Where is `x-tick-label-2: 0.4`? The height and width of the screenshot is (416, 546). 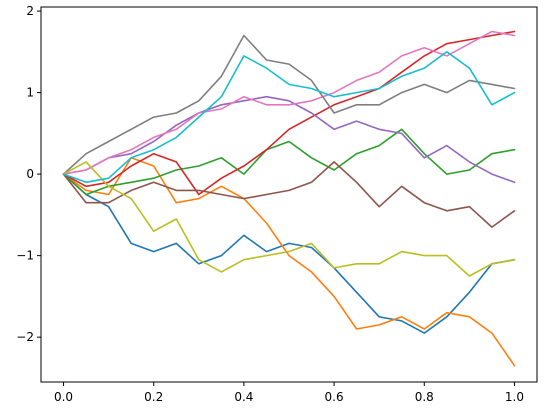 x-tick-label-2: 0.4 is located at coordinates (243, 397).